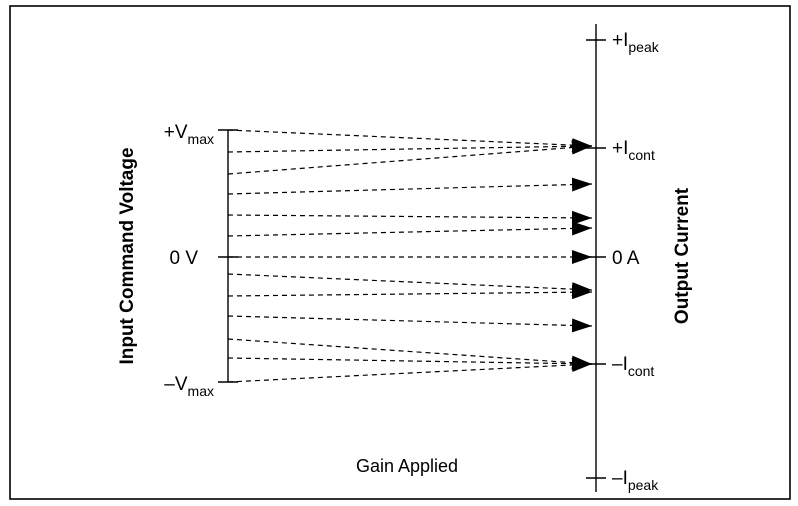 The width and height of the screenshot is (798, 506). I want to click on zero-v-label: 0 V, so click(183, 258).